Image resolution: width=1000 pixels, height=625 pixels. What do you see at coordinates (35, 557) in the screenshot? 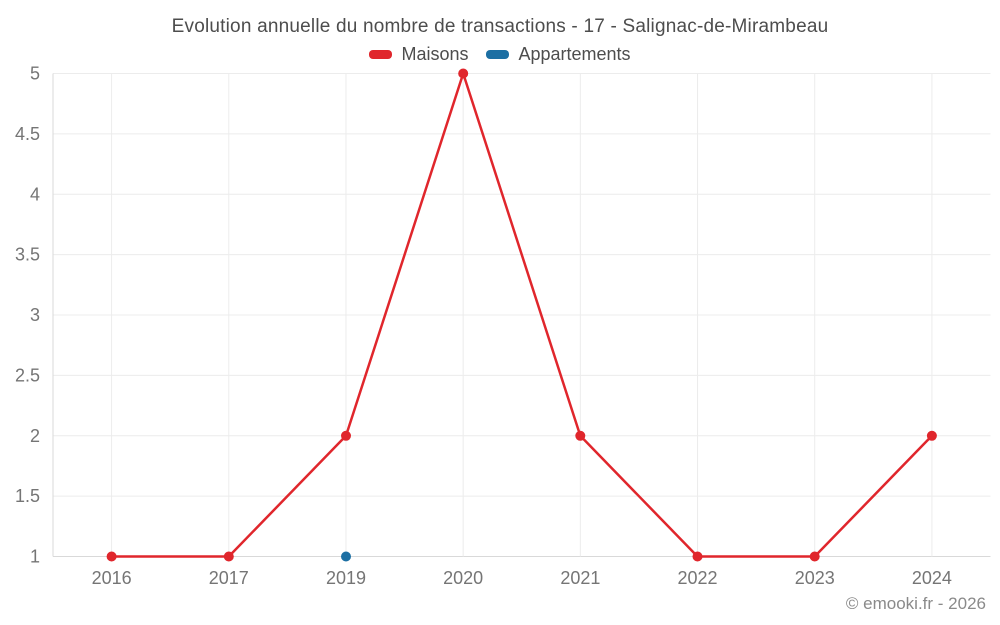
I see `y-tick-label: 1` at bounding box center [35, 557].